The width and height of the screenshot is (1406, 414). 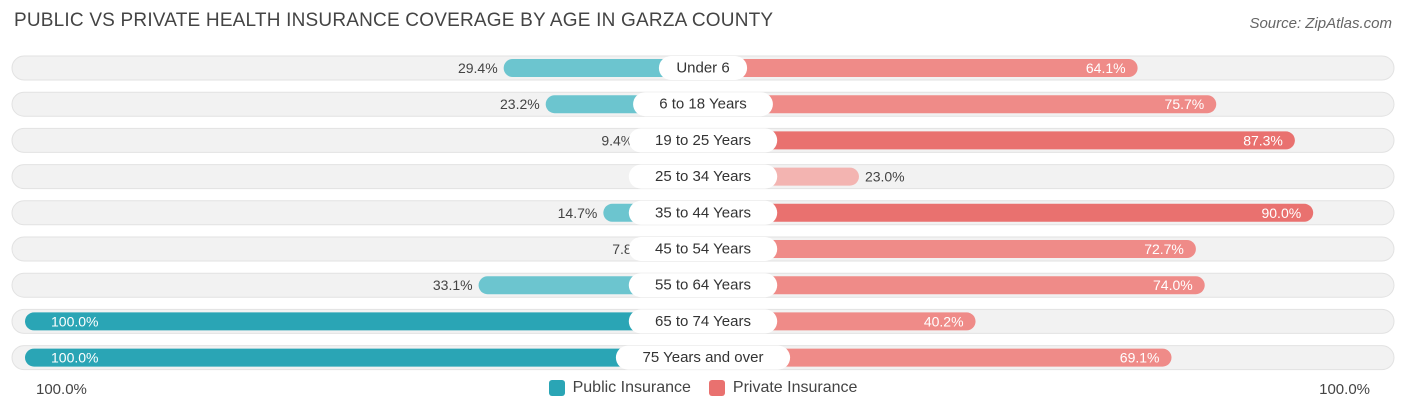 I want to click on category-label: 19 to 25 Years, so click(x=703, y=140).